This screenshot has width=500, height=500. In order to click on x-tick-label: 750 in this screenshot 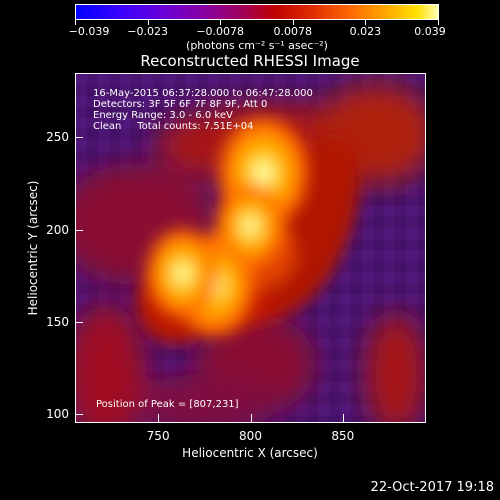, I will do `click(158, 436)`.